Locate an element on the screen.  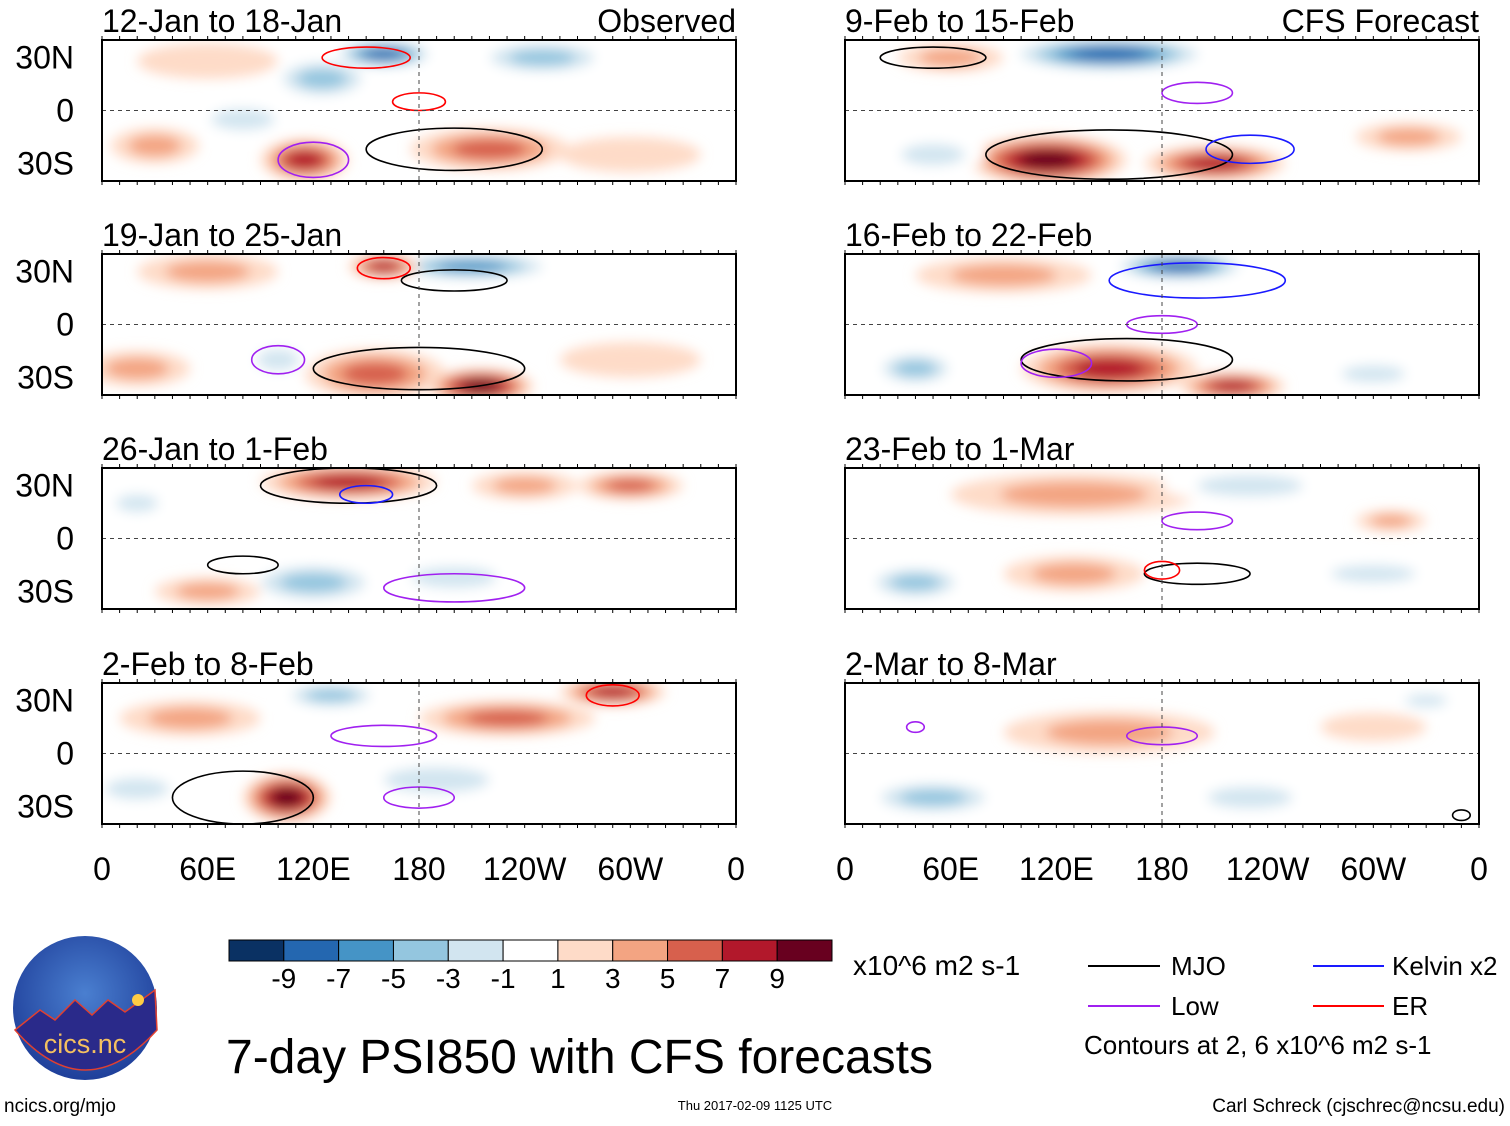
lon-tick-label: 60E is located at coordinates (950, 869).